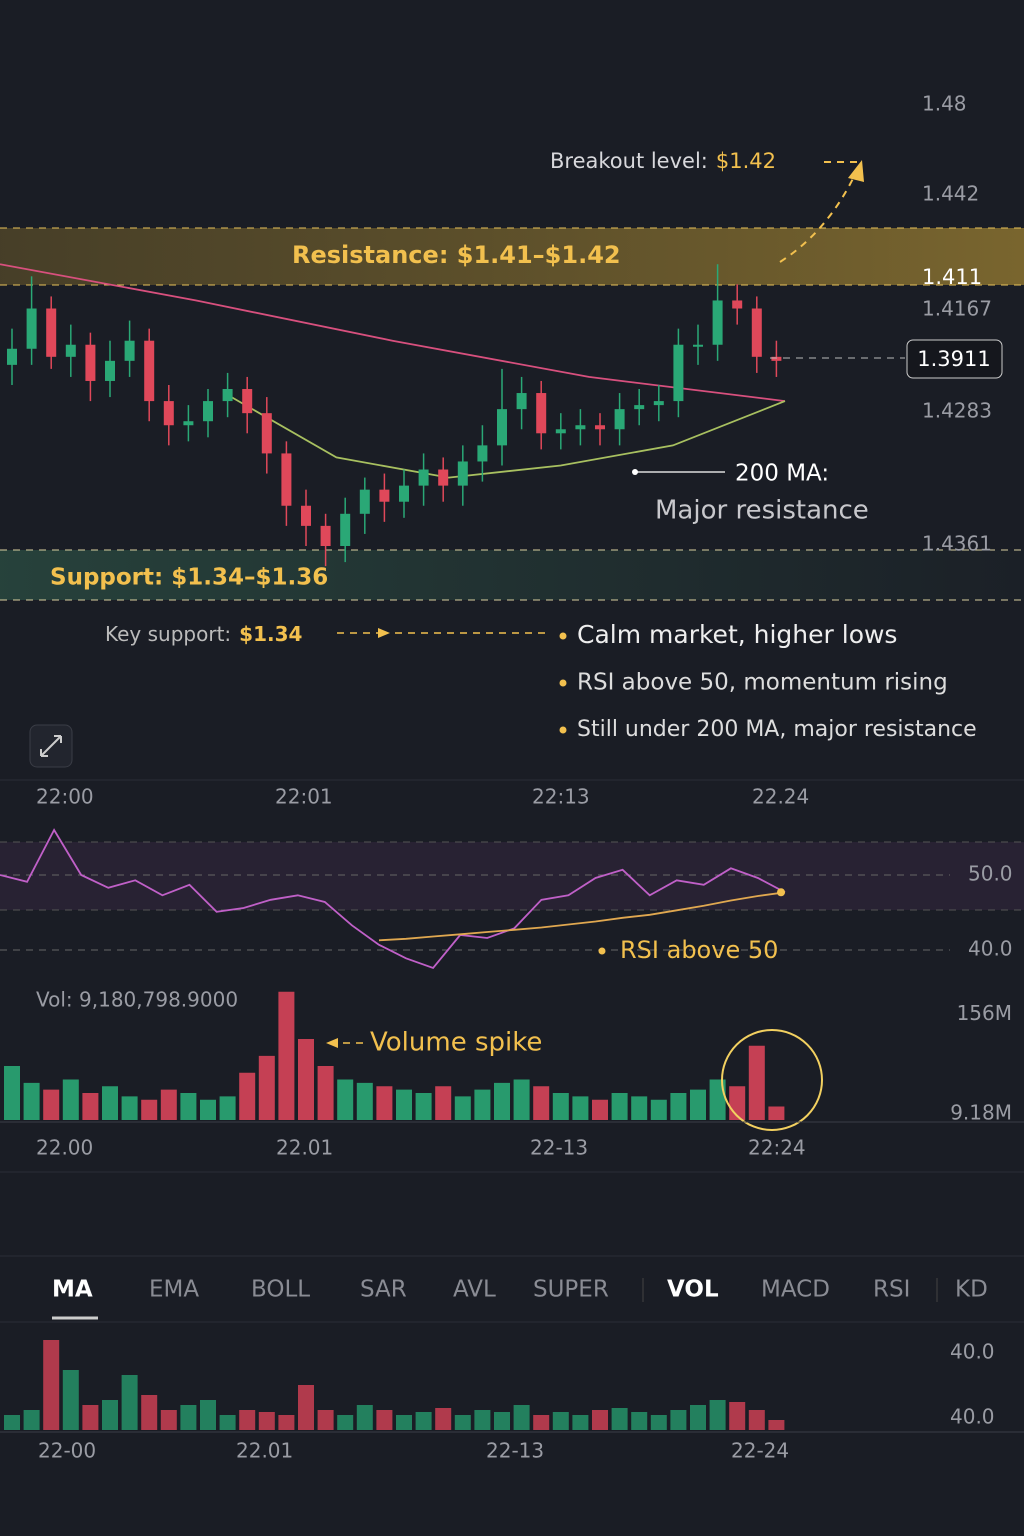 The height and width of the screenshot is (1536, 1024). Describe the element at coordinates (781, 892) in the screenshot. I see `rsi-ma-dot` at that location.